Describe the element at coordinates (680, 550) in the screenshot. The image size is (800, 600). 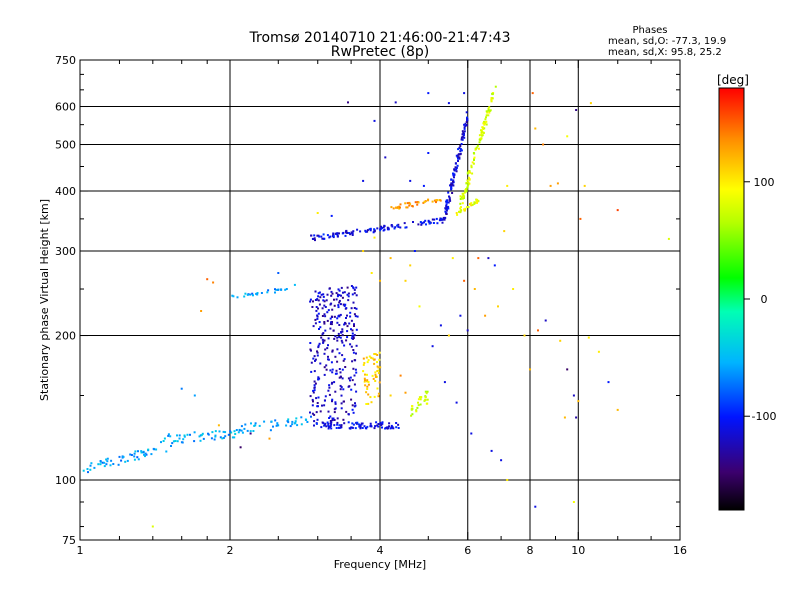
I see `x-tick-label-6: 16` at that location.